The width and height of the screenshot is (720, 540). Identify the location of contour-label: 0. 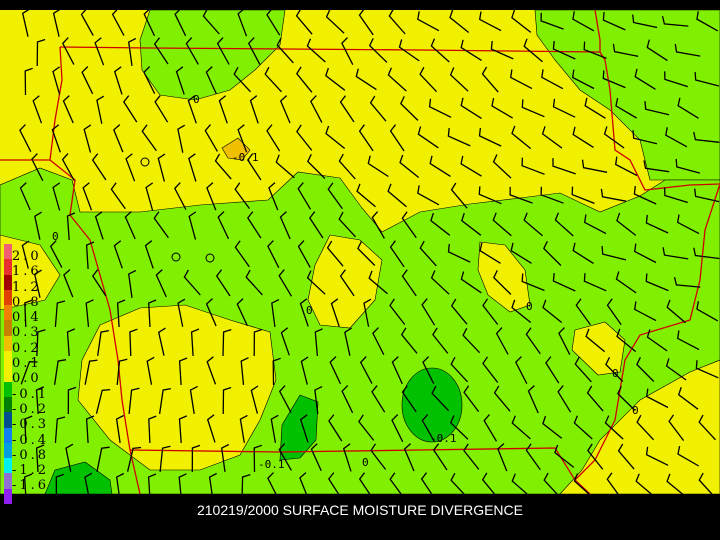
(529, 306).